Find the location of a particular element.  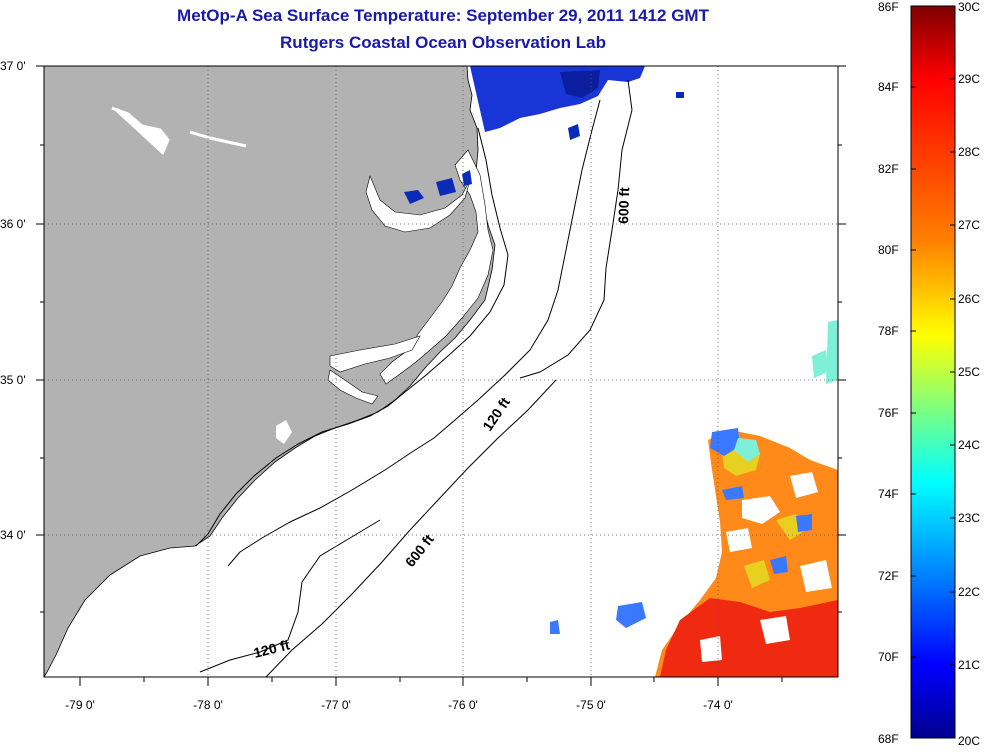

pamlico-river is located at coordinates (375, 354).